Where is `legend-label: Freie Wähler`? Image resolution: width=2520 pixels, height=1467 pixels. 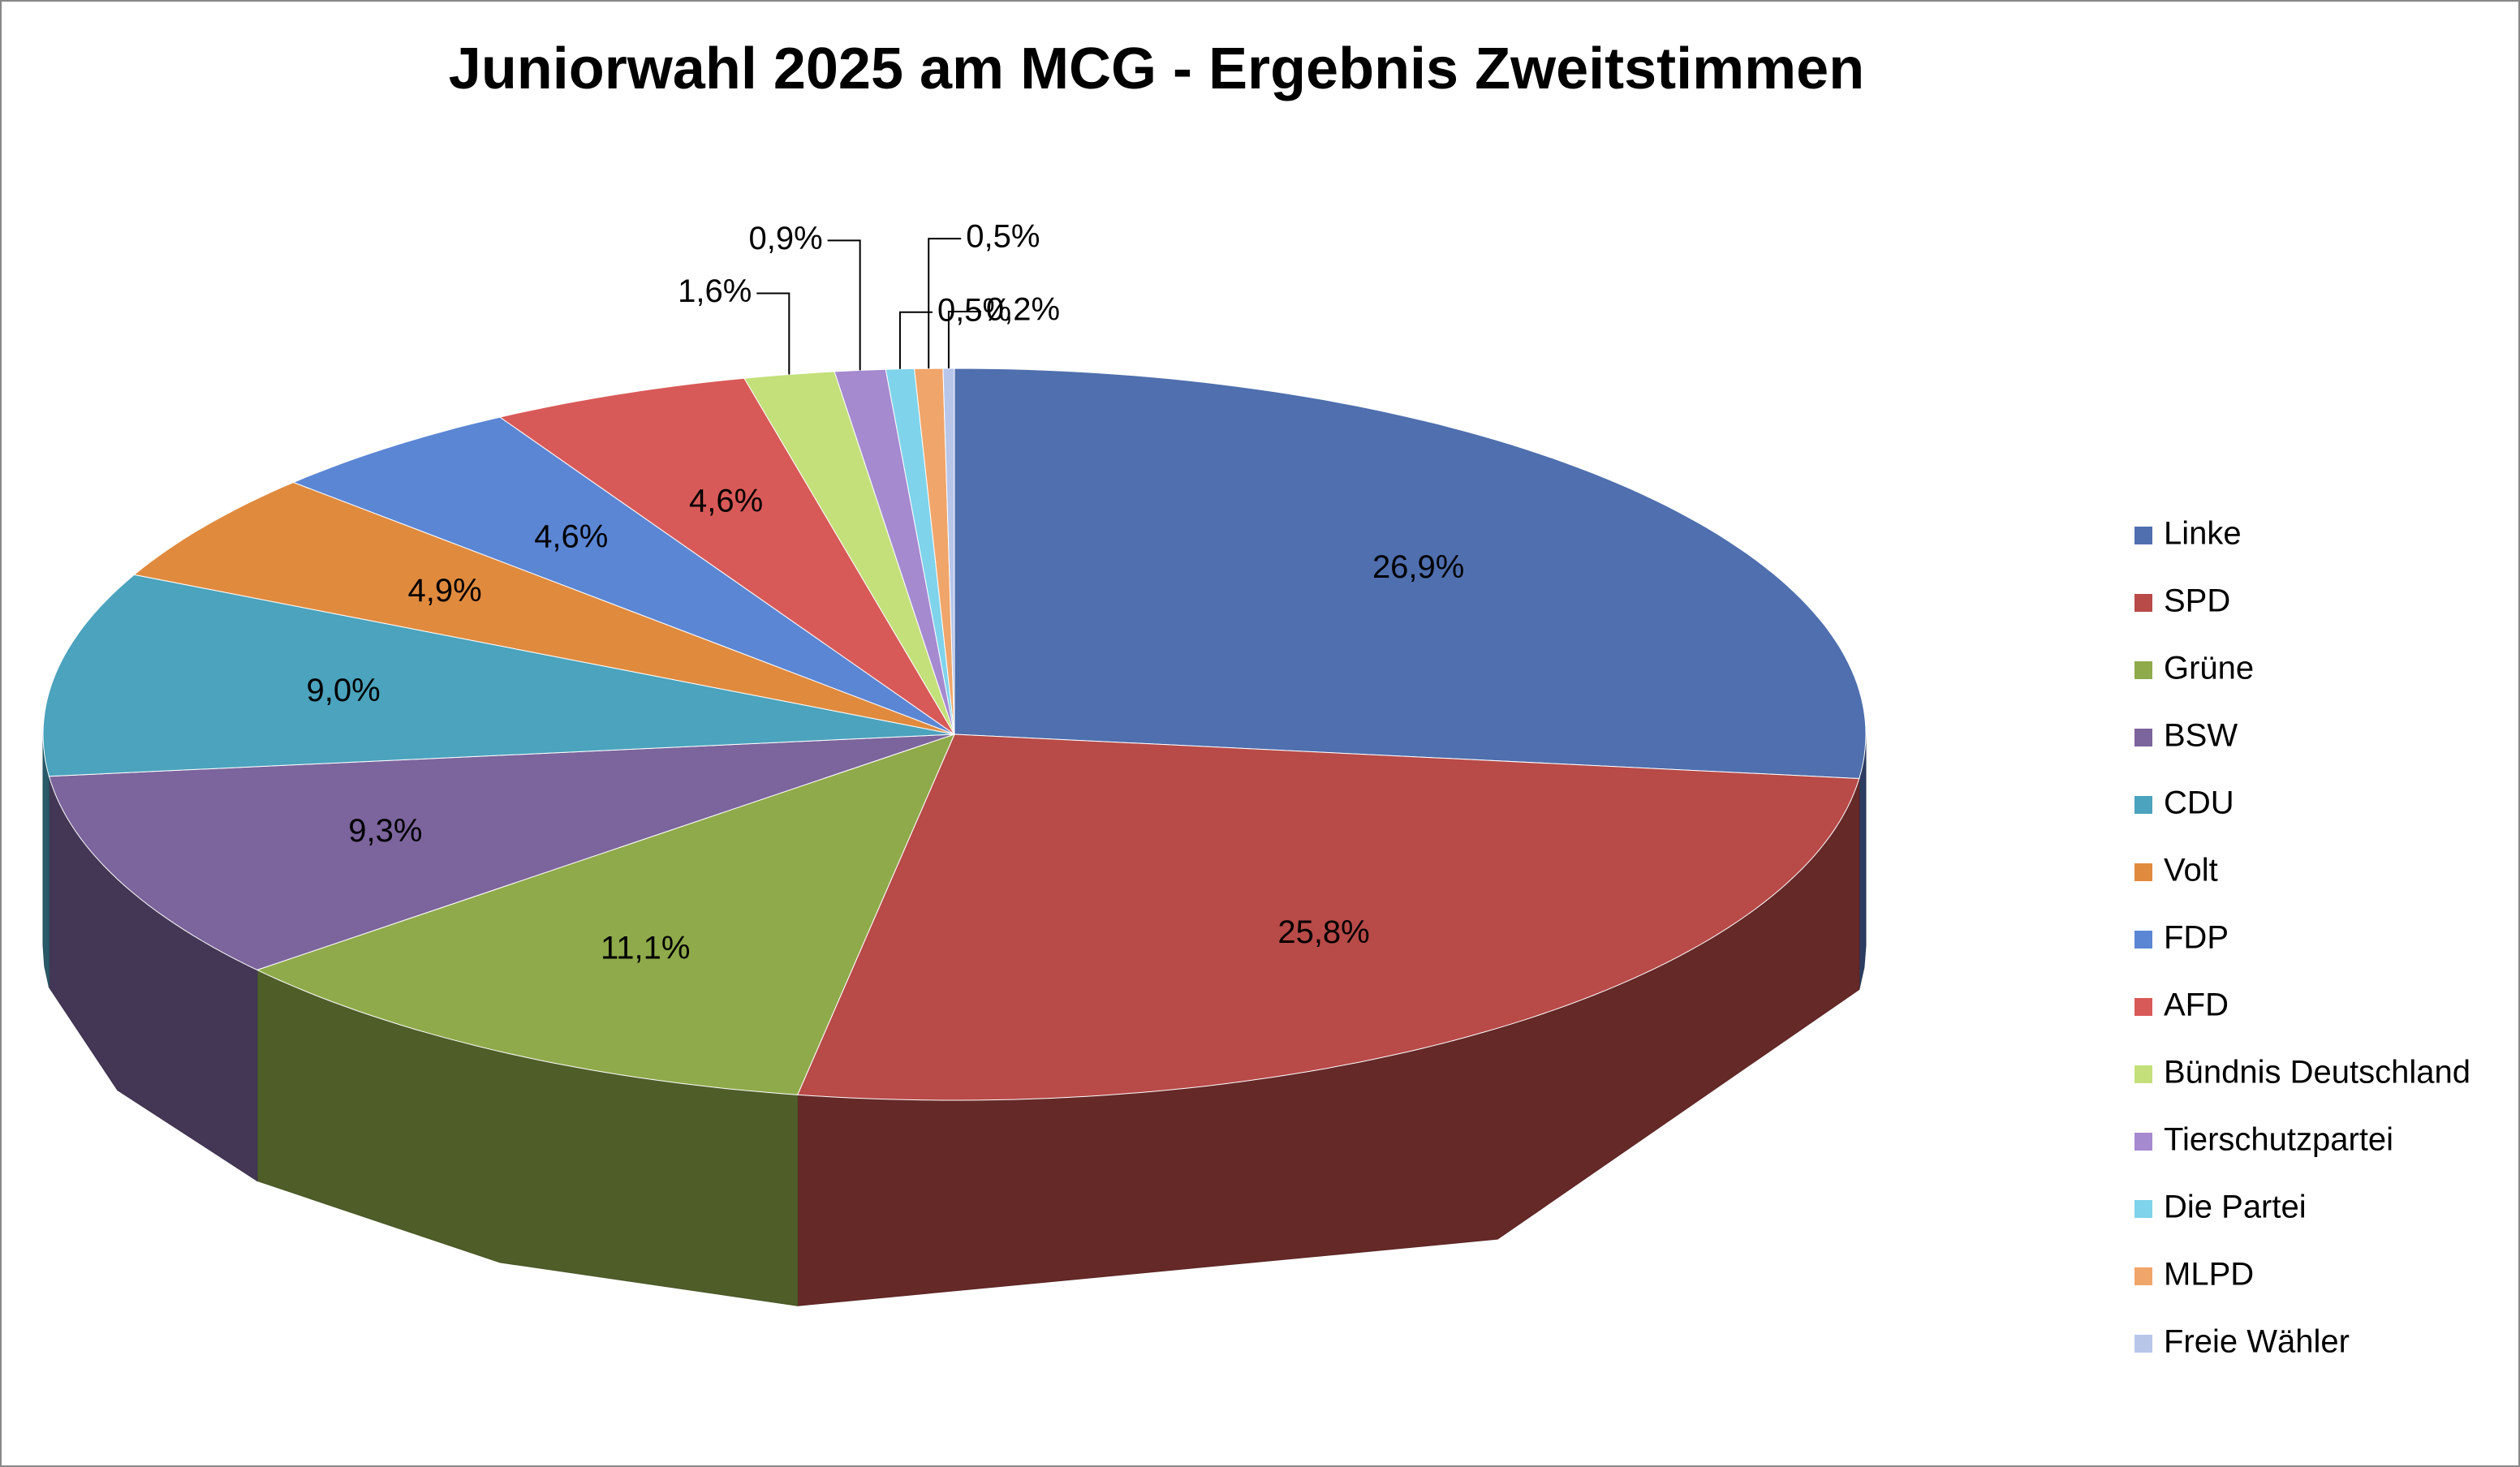
legend-label: Freie Wähler is located at coordinates (2257, 1342).